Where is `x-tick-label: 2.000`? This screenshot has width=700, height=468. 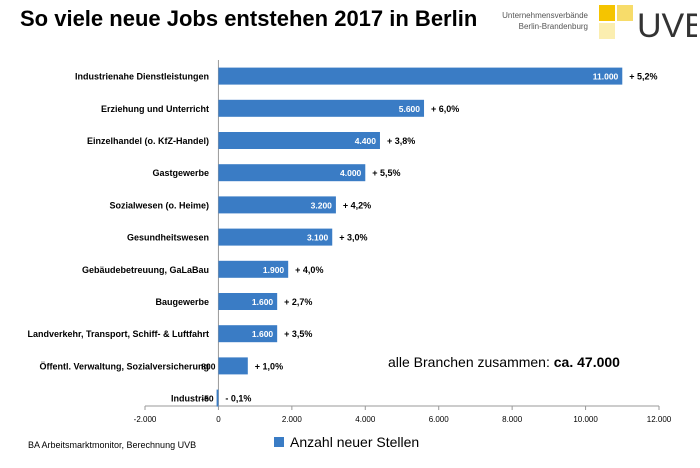
x-tick-label: 2.000 is located at coordinates (292, 419).